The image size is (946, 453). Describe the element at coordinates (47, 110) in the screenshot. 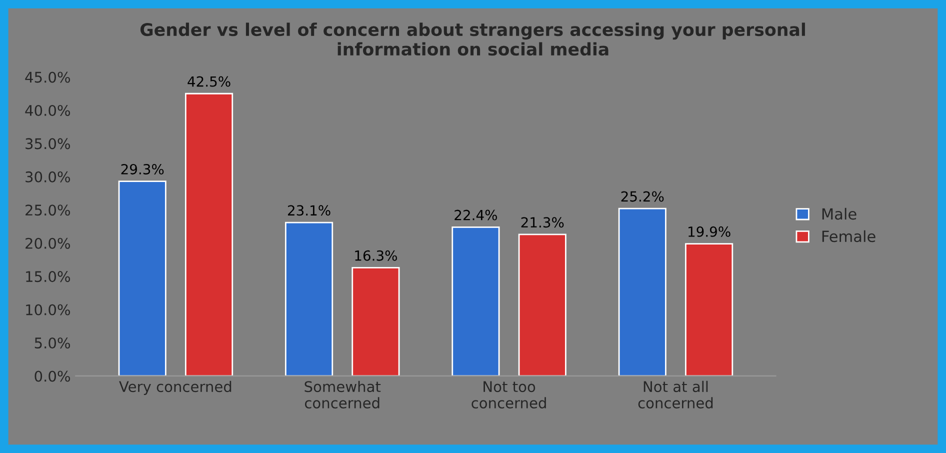

I see `y-tick-label: 40.0%` at that location.